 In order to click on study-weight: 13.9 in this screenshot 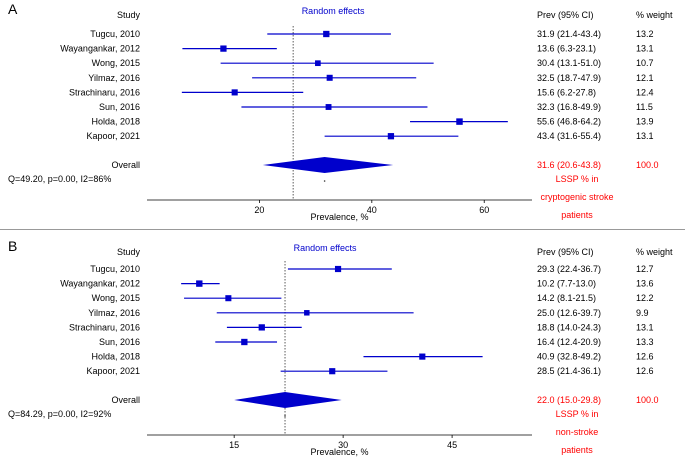, I will do `click(645, 122)`.